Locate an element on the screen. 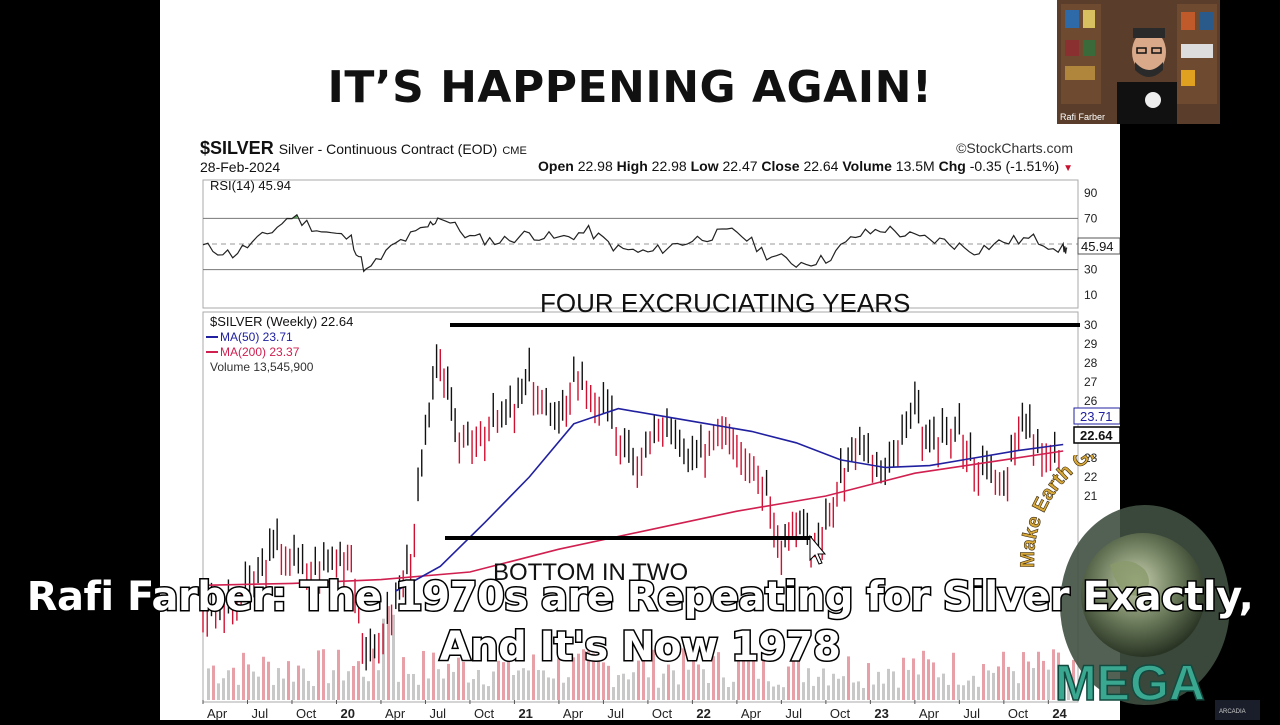 The image size is (1280, 725). x-tick-label: 20 is located at coordinates (347, 713).